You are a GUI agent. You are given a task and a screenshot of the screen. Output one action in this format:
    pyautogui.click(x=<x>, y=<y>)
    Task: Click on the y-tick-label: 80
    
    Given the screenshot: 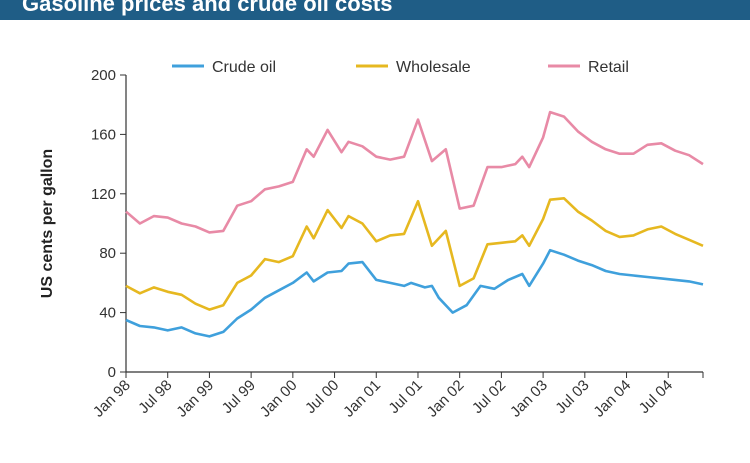 What is the action you would take?
    pyautogui.click(x=107, y=253)
    